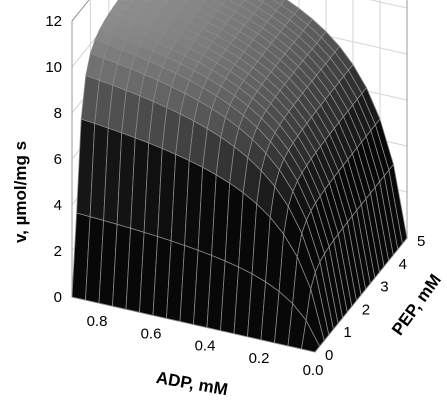 Image resolution: width=447 pixels, height=401 pixels. What do you see at coordinates (366, 309) in the screenshot?
I see `y-tick-label: 2` at bounding box center [366, 309].